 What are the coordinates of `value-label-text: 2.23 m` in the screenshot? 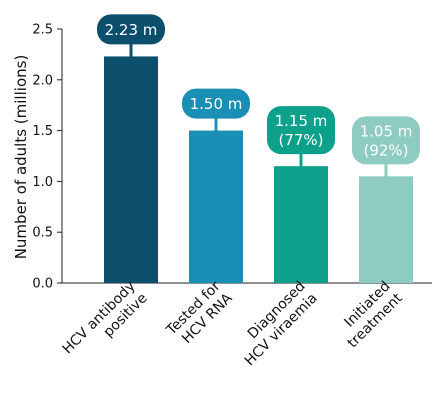 It's located at (131, 30).